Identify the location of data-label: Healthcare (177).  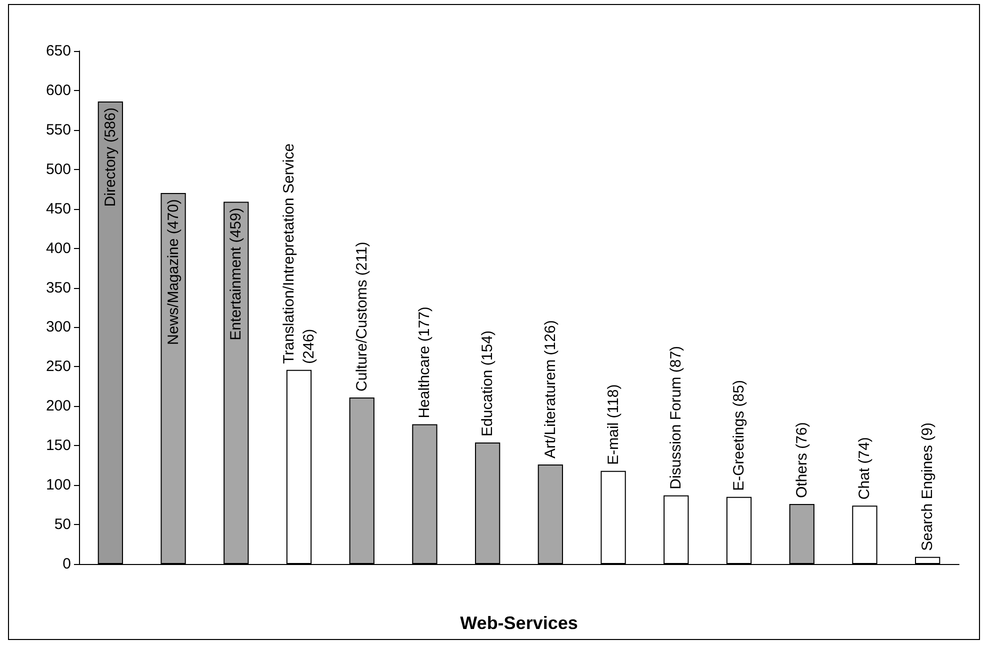
(425, 362).